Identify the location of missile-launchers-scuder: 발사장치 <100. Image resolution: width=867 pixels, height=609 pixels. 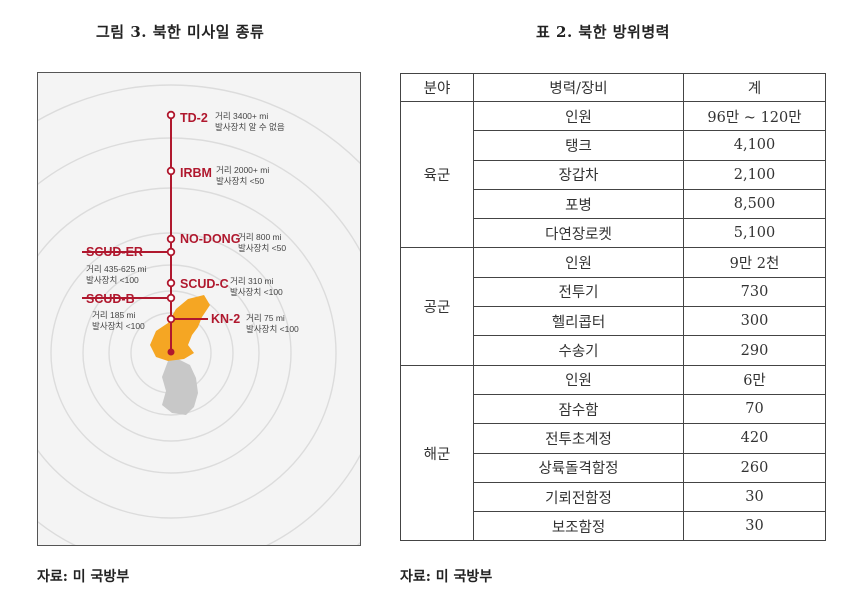
(112, 280).